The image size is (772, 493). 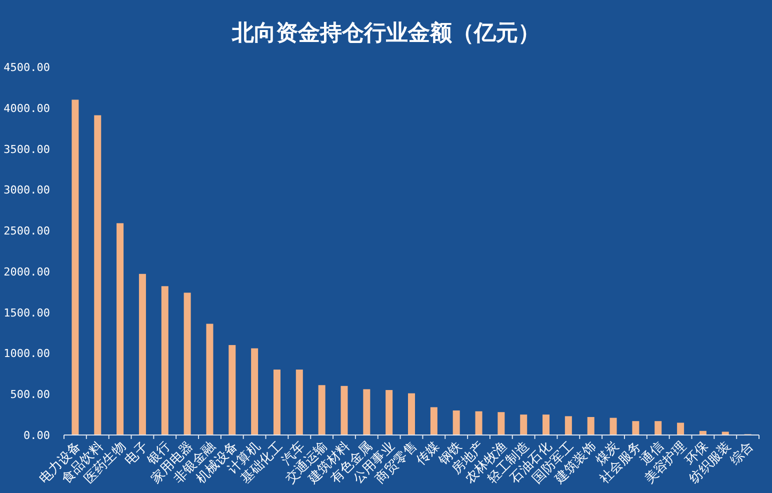 What do you see at coordinates (385, 33) in the screenshot?
I see `chart-title: 北向资金持仓行业金额（亿元）` at bounding box center [385, 33].